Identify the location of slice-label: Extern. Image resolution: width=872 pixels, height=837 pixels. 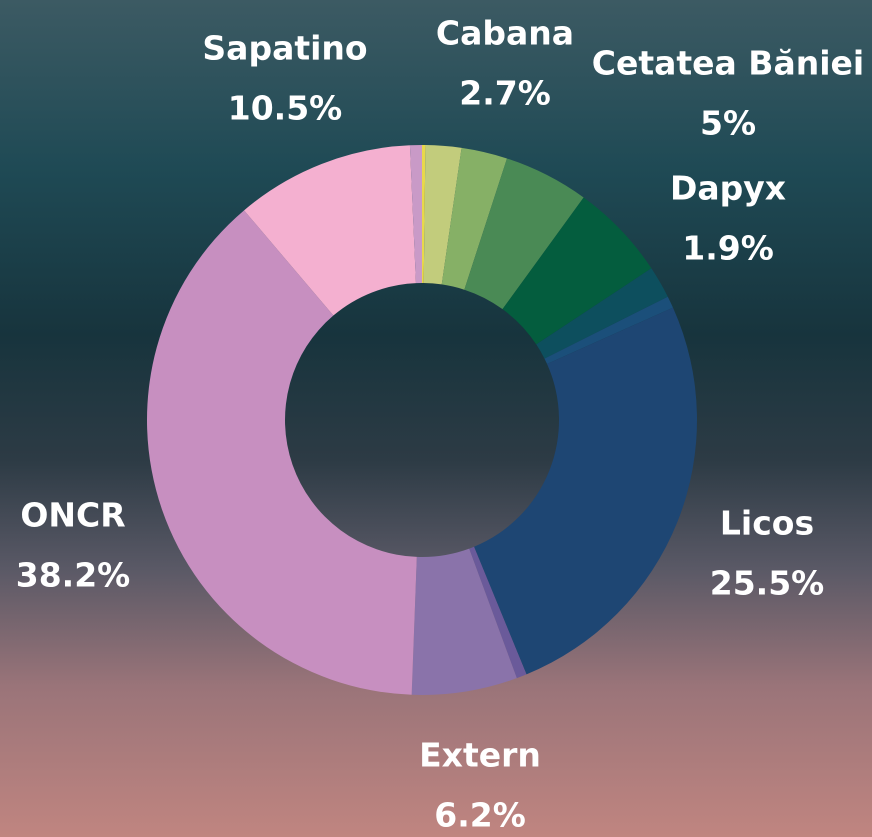
(480, 755).